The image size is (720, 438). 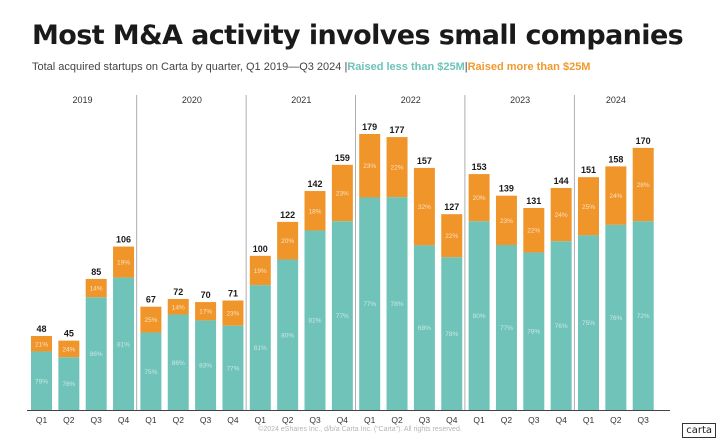 I want to click on total-value-label: 71, so click(x=233, y=294).